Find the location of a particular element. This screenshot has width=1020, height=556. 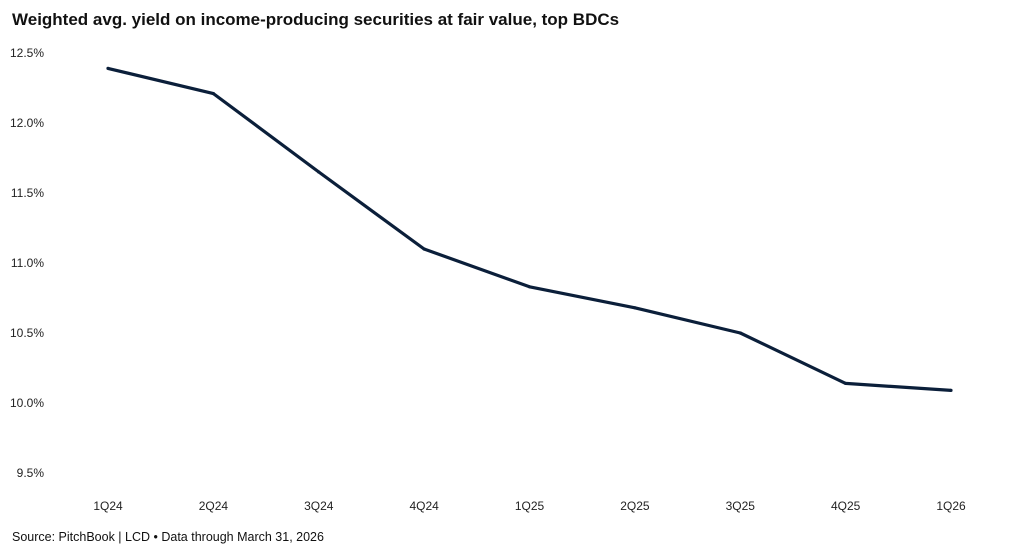

y-tick-label: 10.5% is located at coordinates (27, 333).